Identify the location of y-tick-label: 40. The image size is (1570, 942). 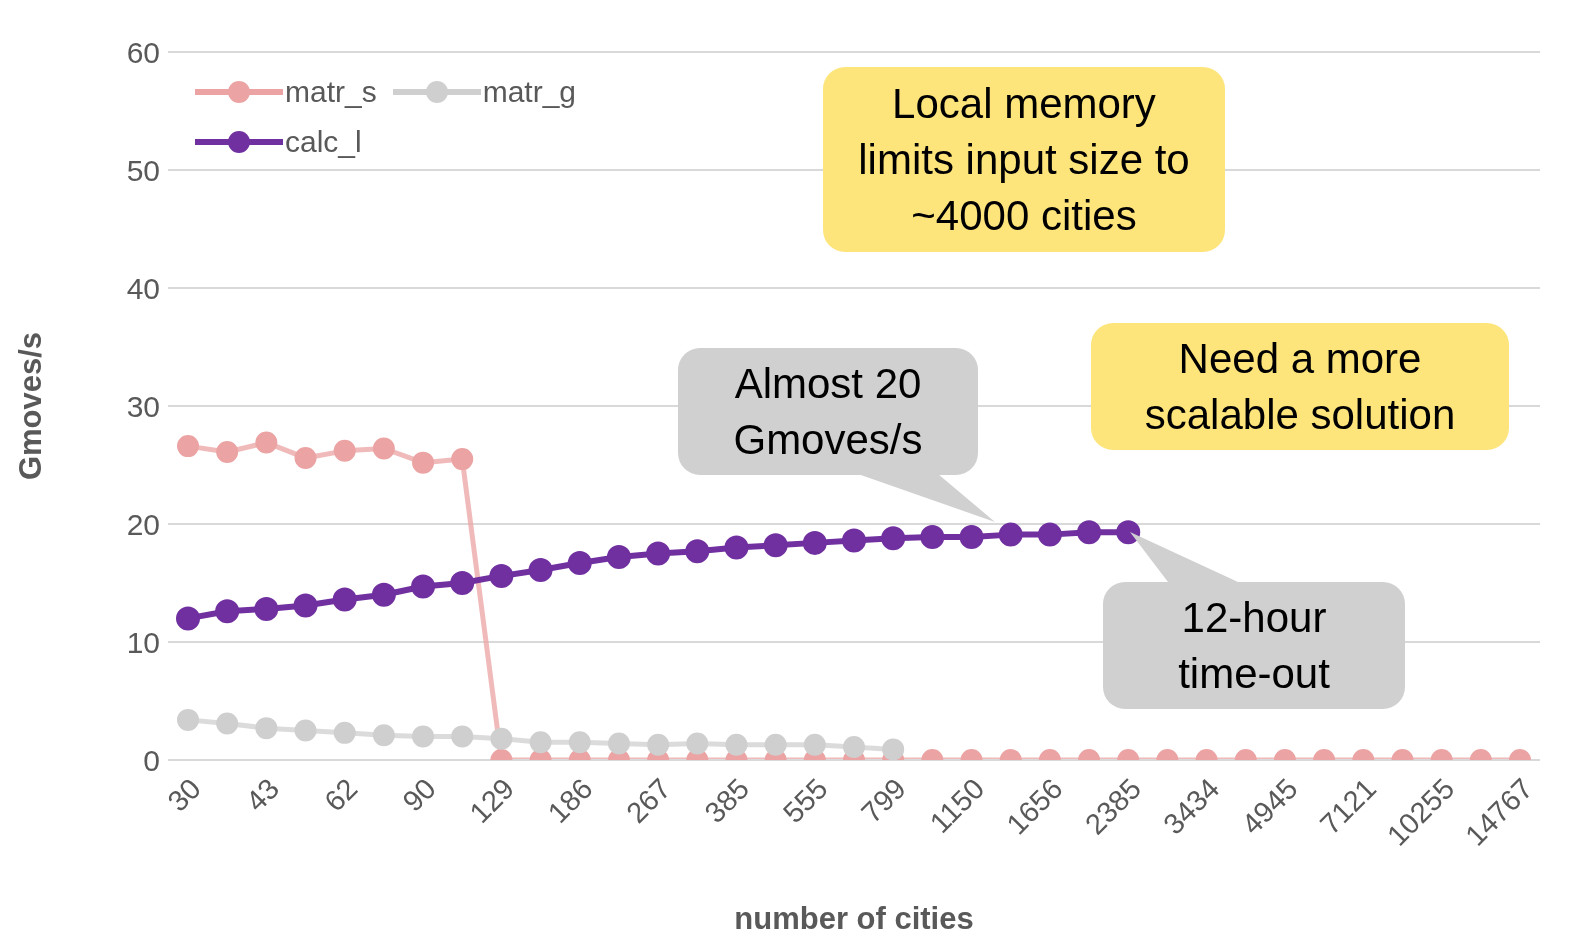
(143, 288).